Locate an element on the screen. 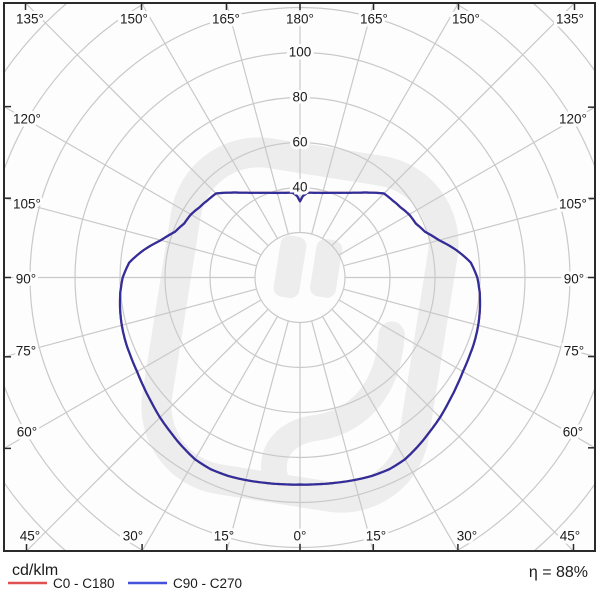 Image resolution: width=600 pixels, height=600 pixels. legend-label-c0-c180: C0 - C180 is located at coordinates (84, 583).